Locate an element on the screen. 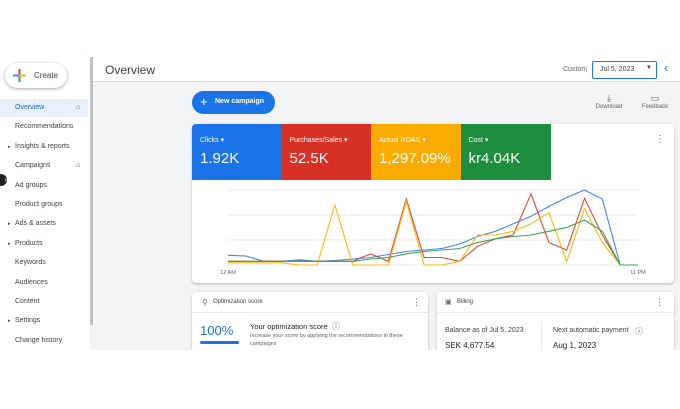 Image resolution: width=680 pixels, height=409 pixels. nav-item: Content is located at coordinates (44, 302).